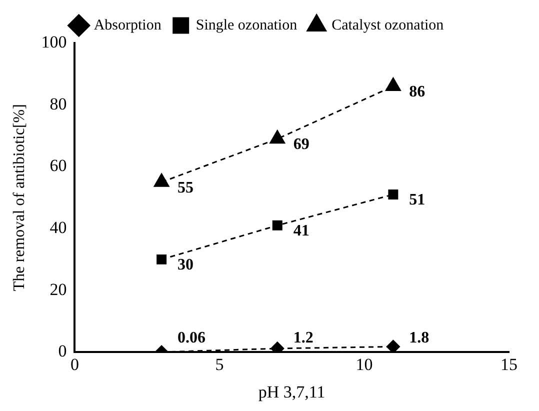 Image resolution: width=539 pixels, height=411 pixels. I want to click on data-label: 30, so click(186, 265).